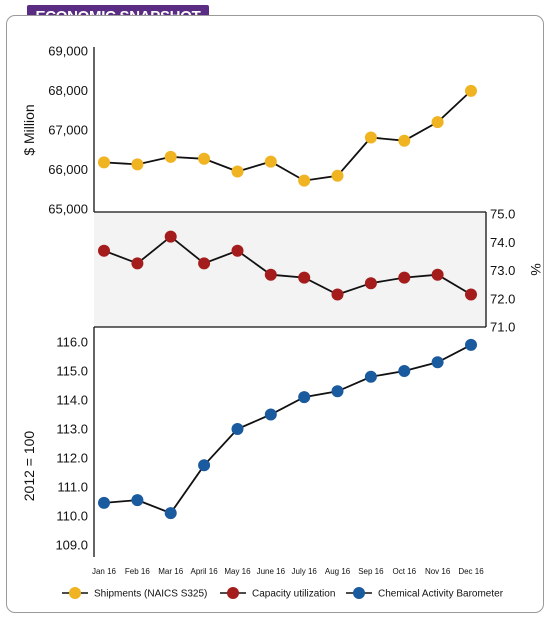 This screenshot has height=617, width=550. What do you see at coordinates (290, 269) in the screenshot?
I see `panel-capacity-bg` at bounding box center [290, 269].